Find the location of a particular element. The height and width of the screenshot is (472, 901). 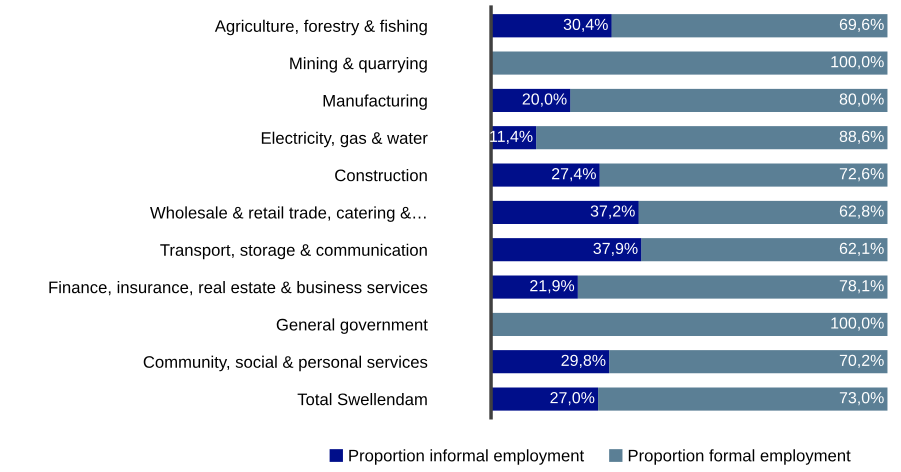

data-label: 69,6% is located at coordinates (862, 25).